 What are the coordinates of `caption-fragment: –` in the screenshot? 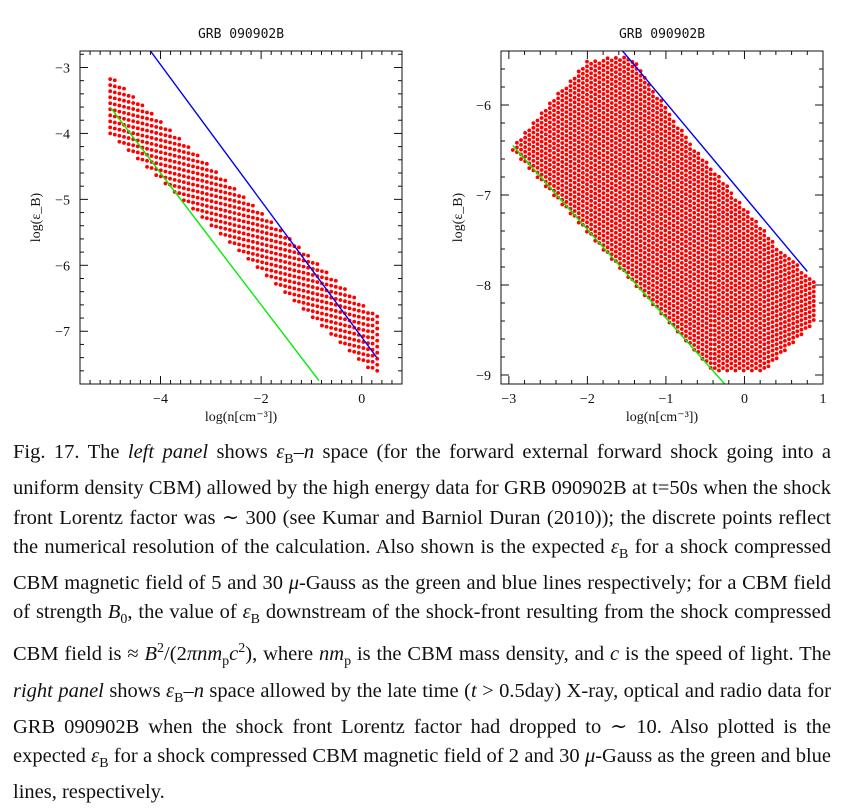 It's located at (188, 690).